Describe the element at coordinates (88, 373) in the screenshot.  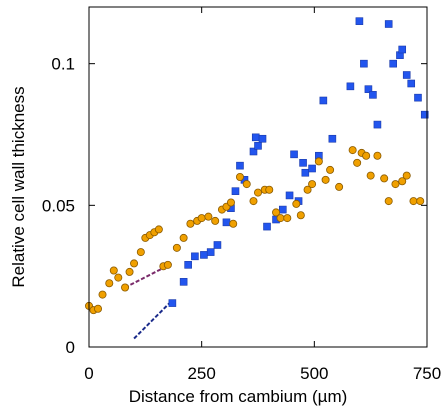
I see `x-tick-label: 0` at that location.